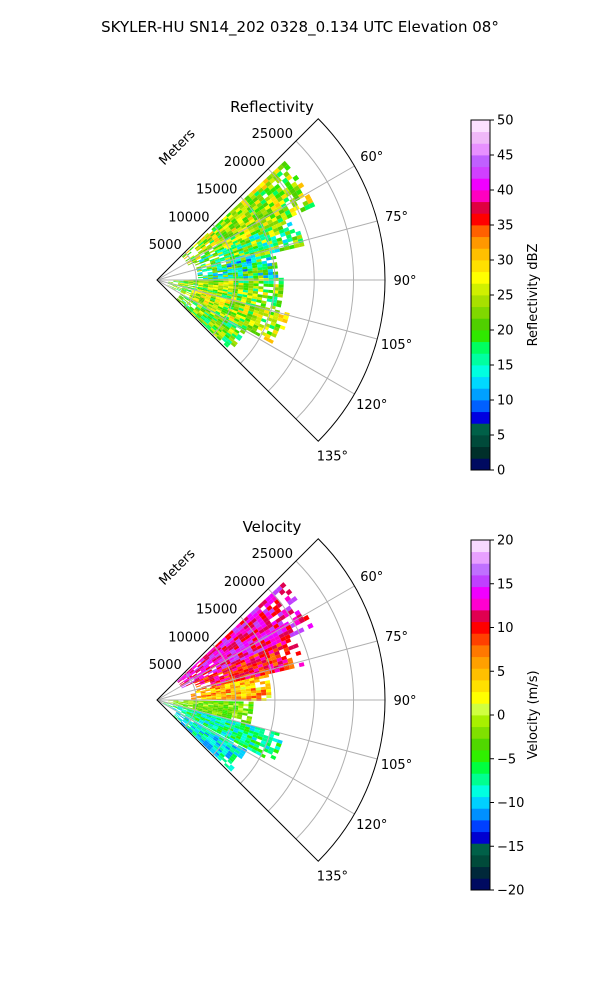  What do you see at coordinates (271, 700) in the screenshot?
I see `sector-frame` at bounding box center [271, 700].